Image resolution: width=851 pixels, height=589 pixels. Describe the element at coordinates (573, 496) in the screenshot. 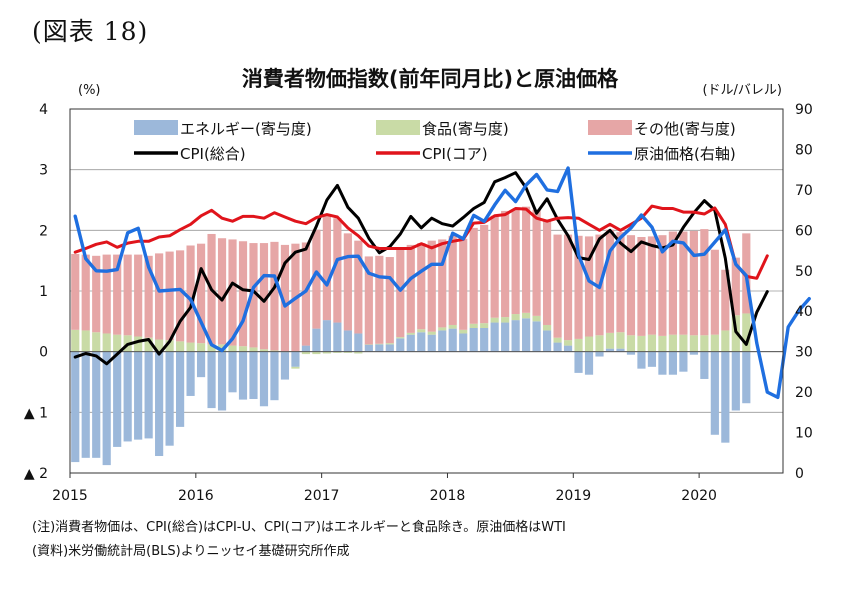

I see `x-tick-label: 2019` at that location.